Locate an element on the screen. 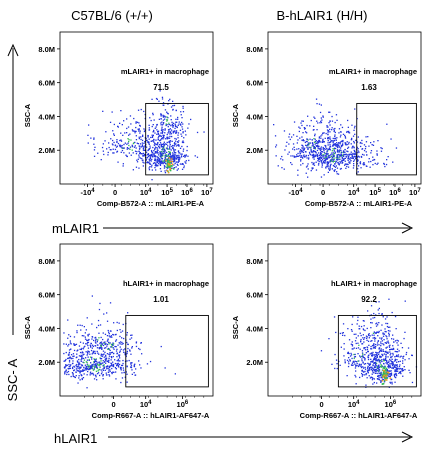 Image resolution: width=433 pixels, height=454 pixels. event-dot-dense is located at coordinates (384, 372).